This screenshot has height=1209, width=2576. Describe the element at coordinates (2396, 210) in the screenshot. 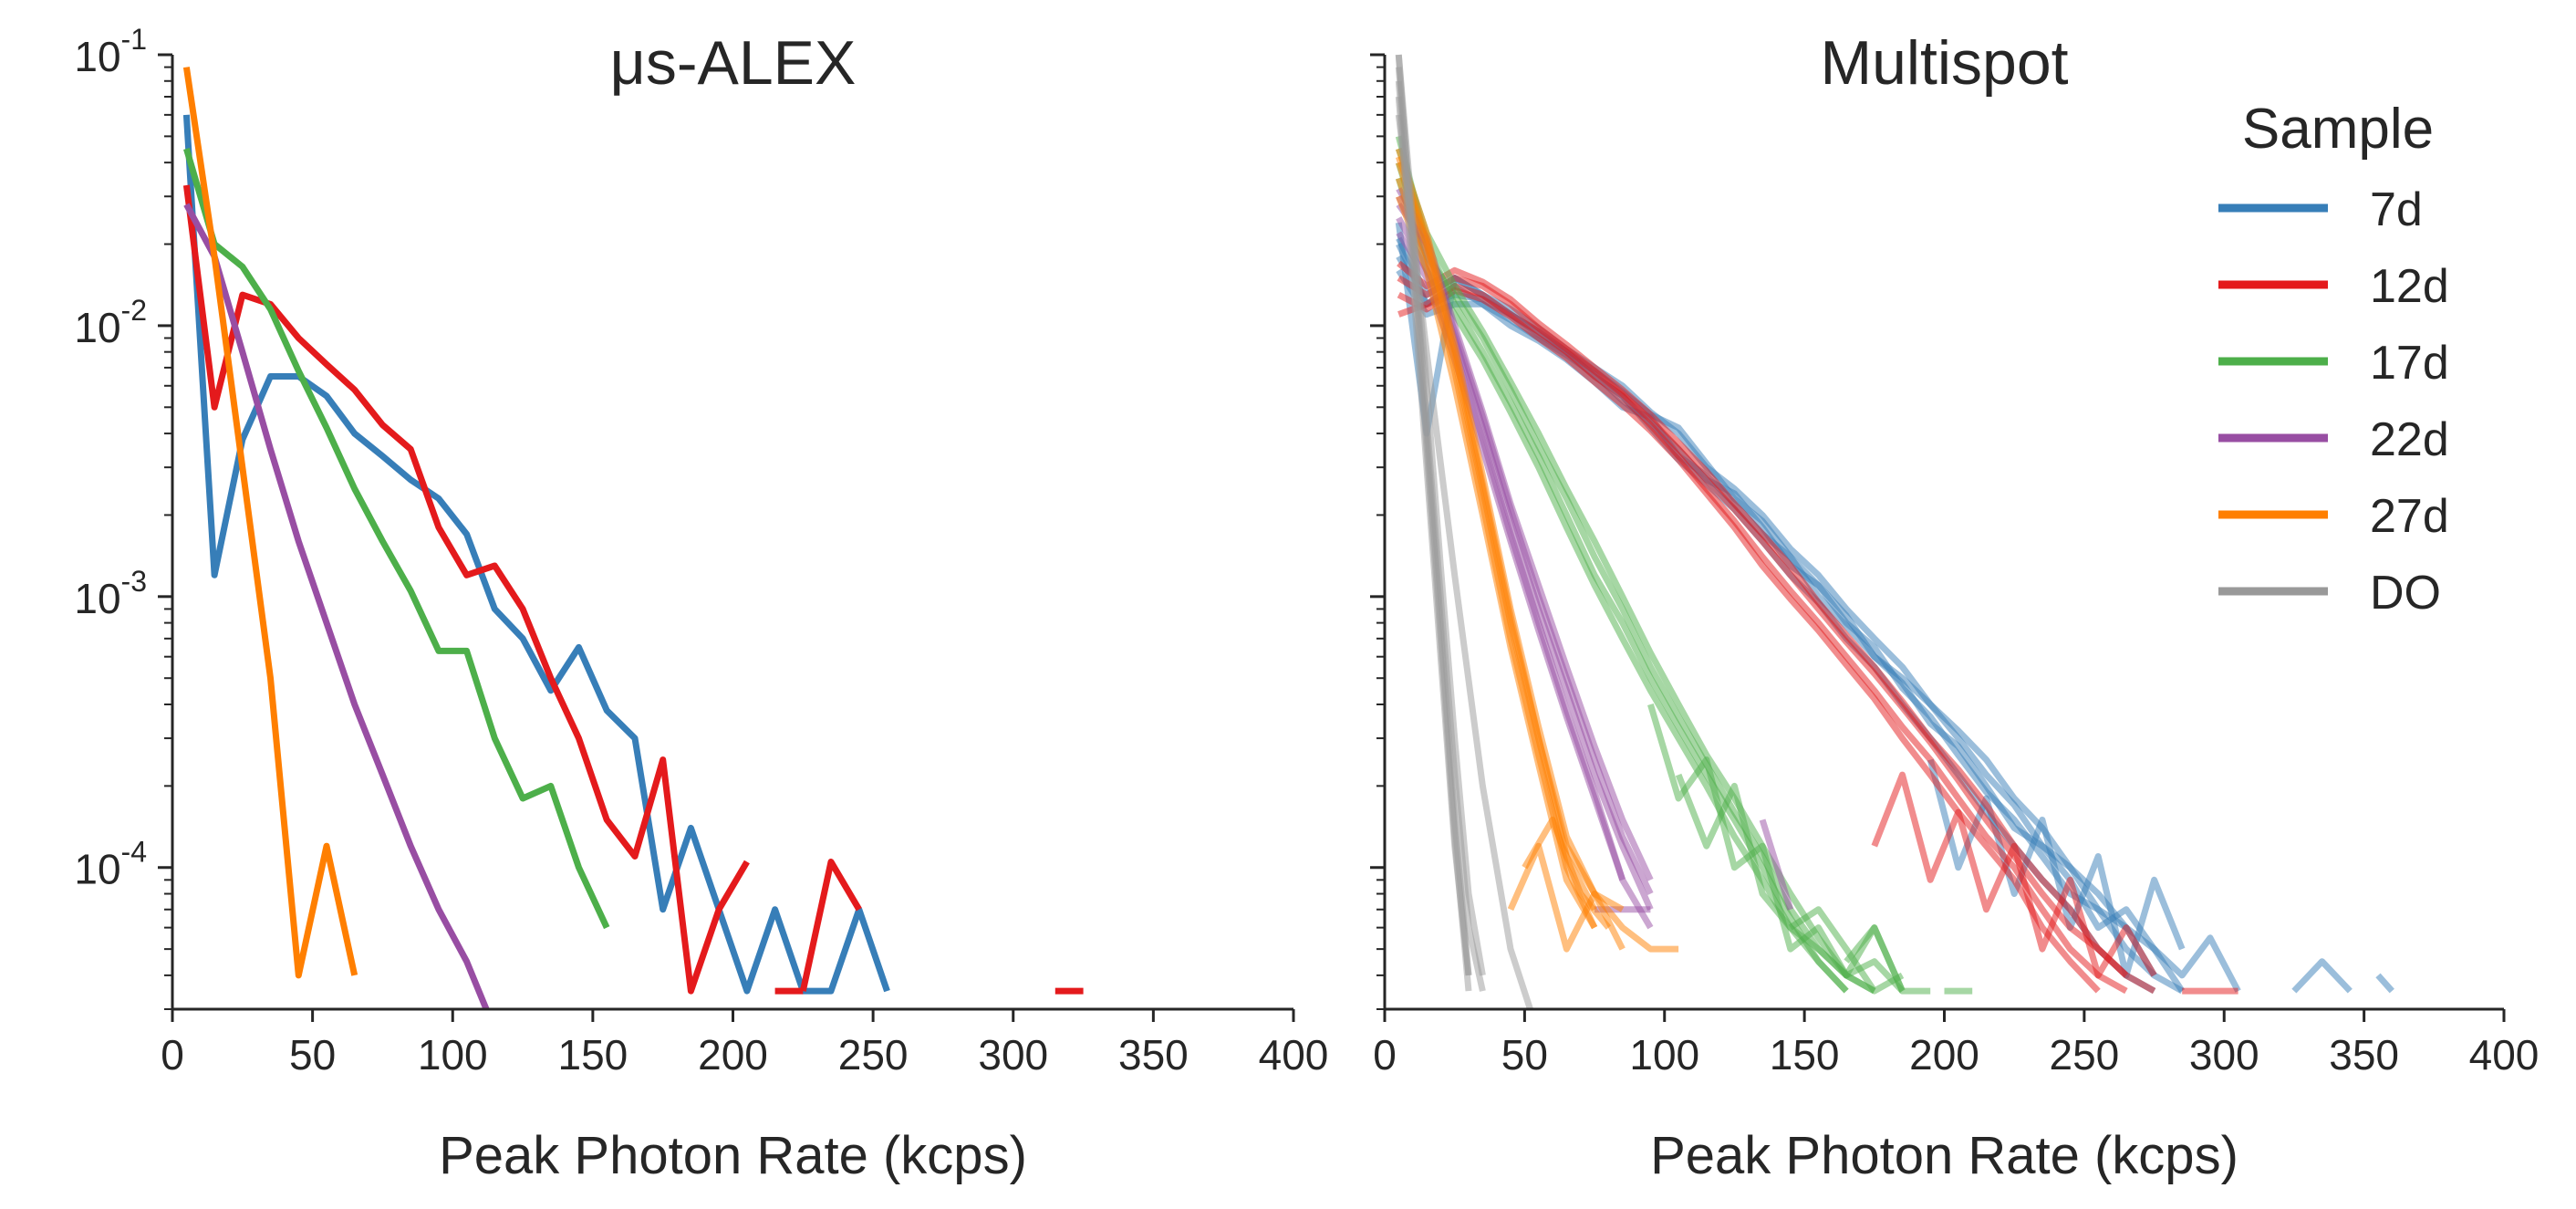

I see `legend-label-7d: 7d` at that location.